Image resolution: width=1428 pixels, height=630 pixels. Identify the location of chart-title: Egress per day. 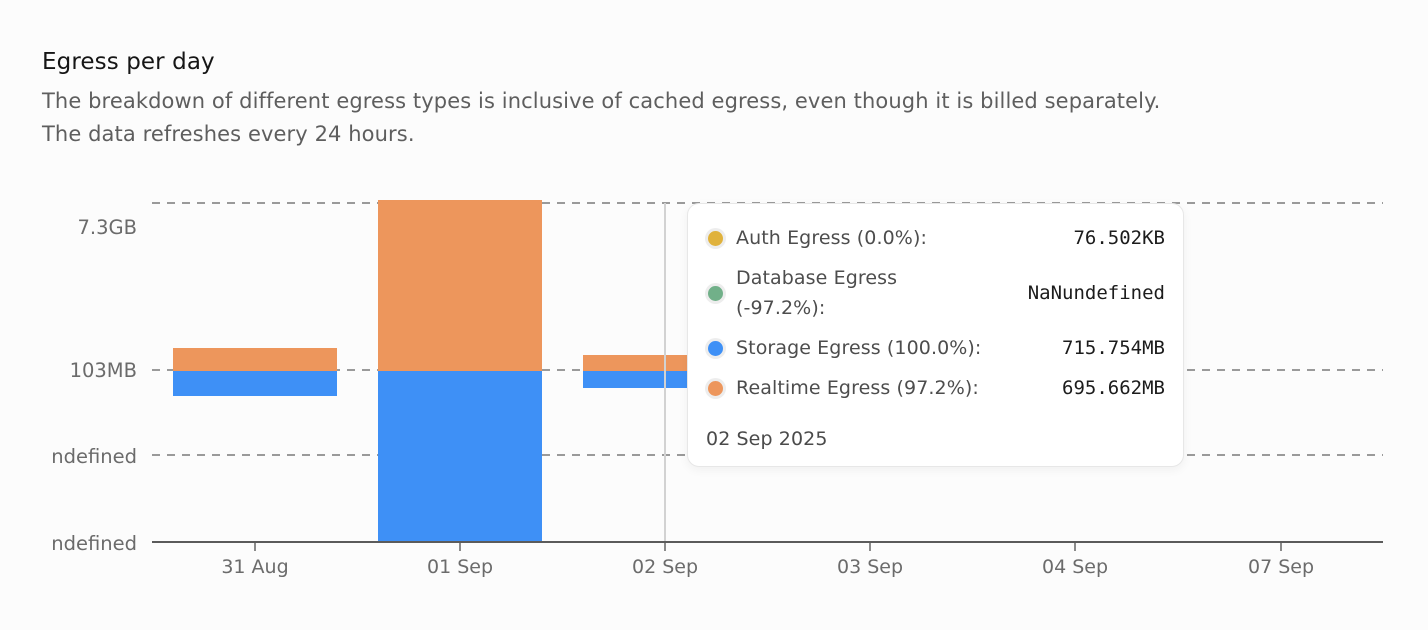
(128, 62).